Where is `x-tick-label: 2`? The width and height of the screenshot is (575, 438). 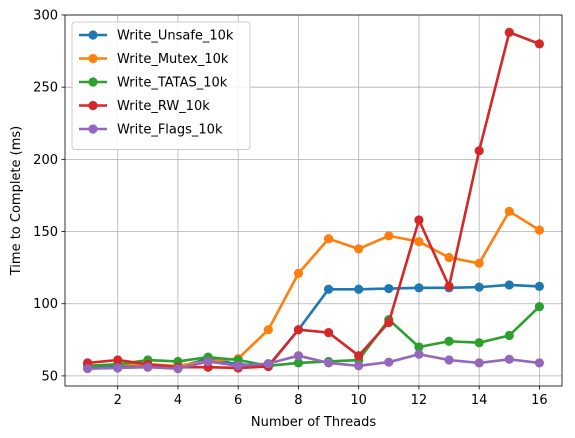 x-tick-label: 2 is located at coordinates (118, 400).